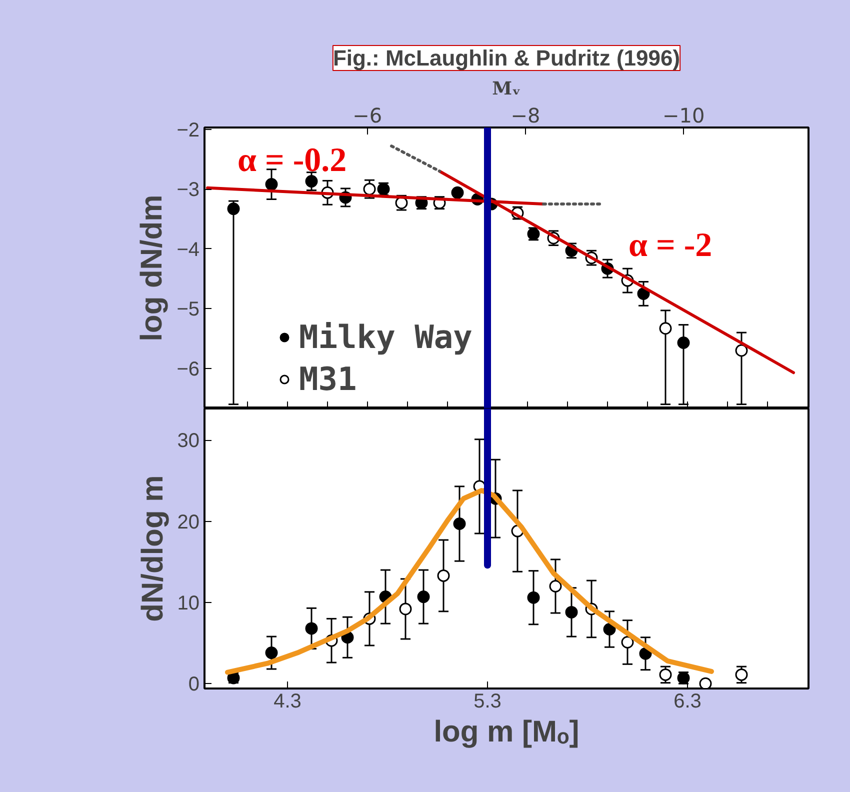 The height and width of the screenshot is (792, 850). Describe the element at coordinates (507, 732) in the screenshot. I see `x-axis-title: log m [Mₒ]` at that location.